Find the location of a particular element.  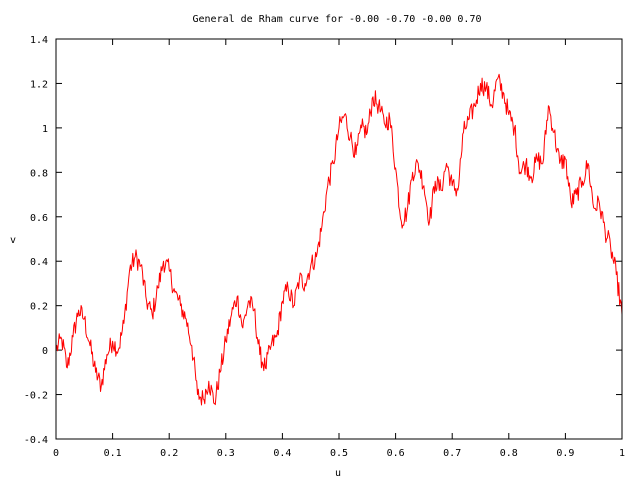

x-tick-label: 0 is located at coordinates (56, 453).